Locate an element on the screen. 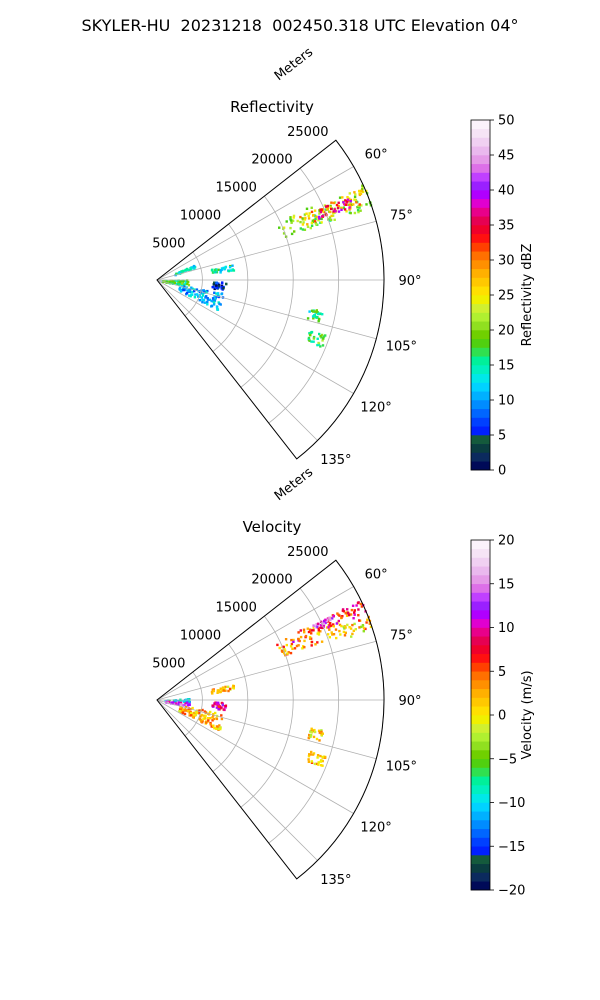 Image resolution: width=600 pixels, height=1000 pixels. colorbar-tick-label: 0 is located at coordinates (502, 471).